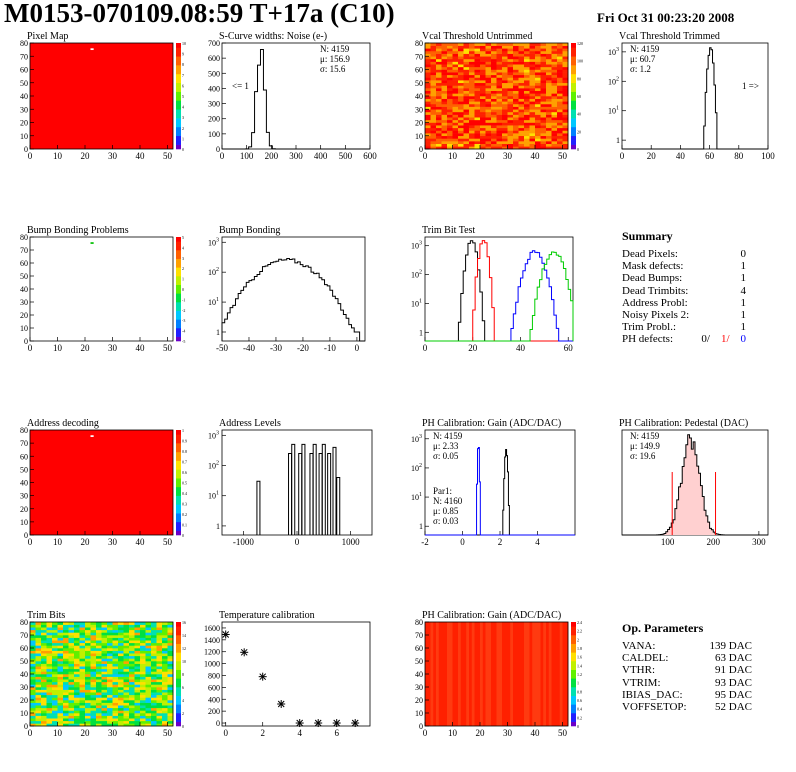  What do you see at coordinates (421, 726) in the screenshot?
I see `y-tick-label: 0` at bounding box center [421, 726].